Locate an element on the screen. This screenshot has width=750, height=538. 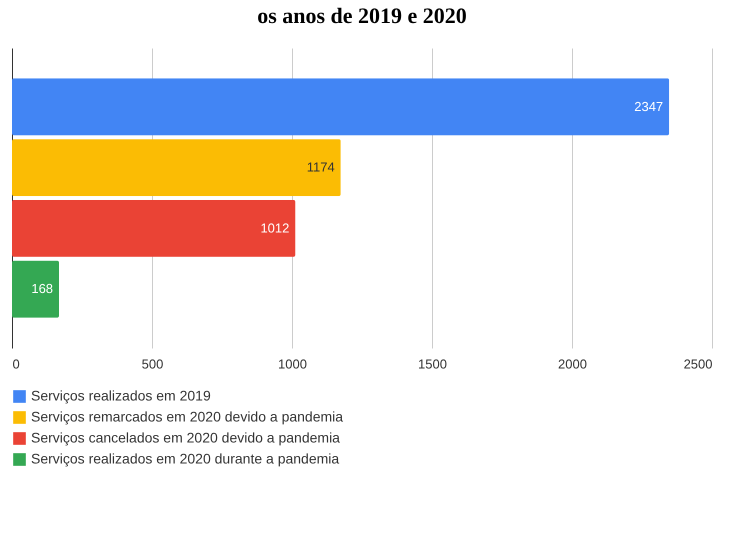
x-tick-label: 0 is located at coordinates (16, 364).